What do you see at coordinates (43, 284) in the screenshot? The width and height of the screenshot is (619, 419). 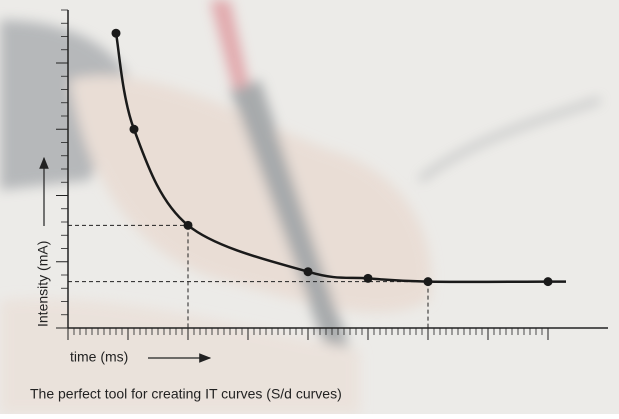 I see `y-axis-label: Intensity (mA)` at bounding box center [43, 284].